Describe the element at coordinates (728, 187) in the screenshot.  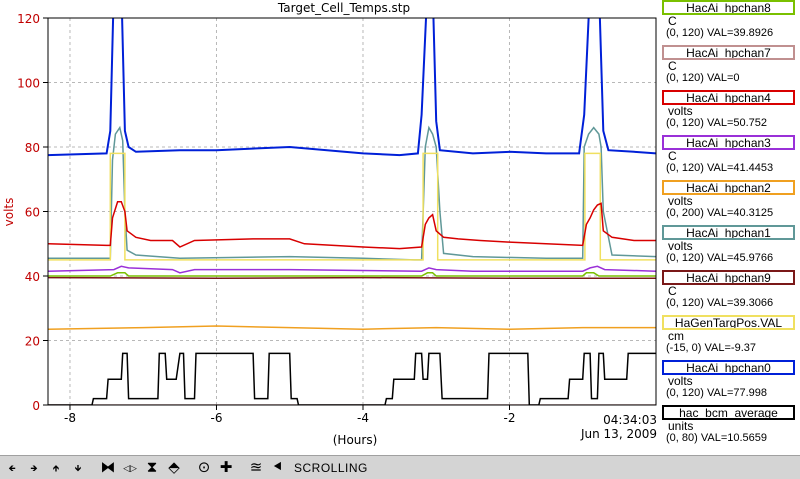
I see `legend-channel-name: HacAi_hpchan2` at that location.